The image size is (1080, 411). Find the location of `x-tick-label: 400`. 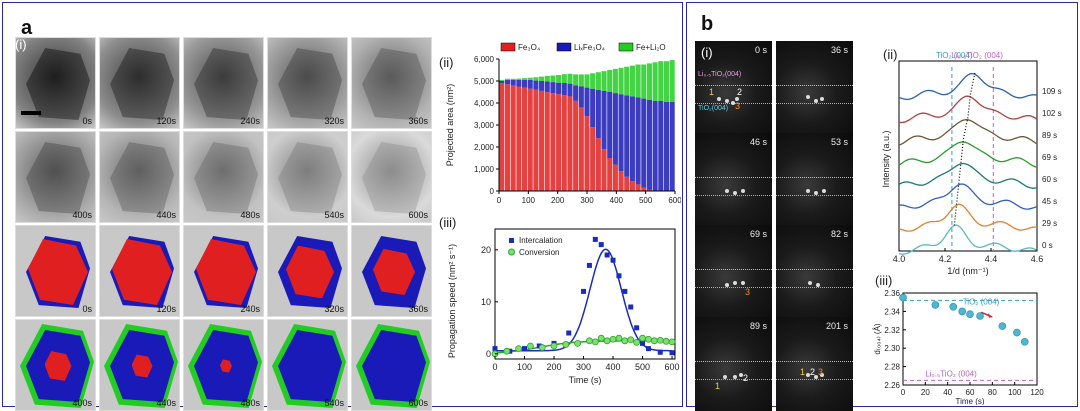

x-tick-label: 400 is located at coordinates (617, 200).